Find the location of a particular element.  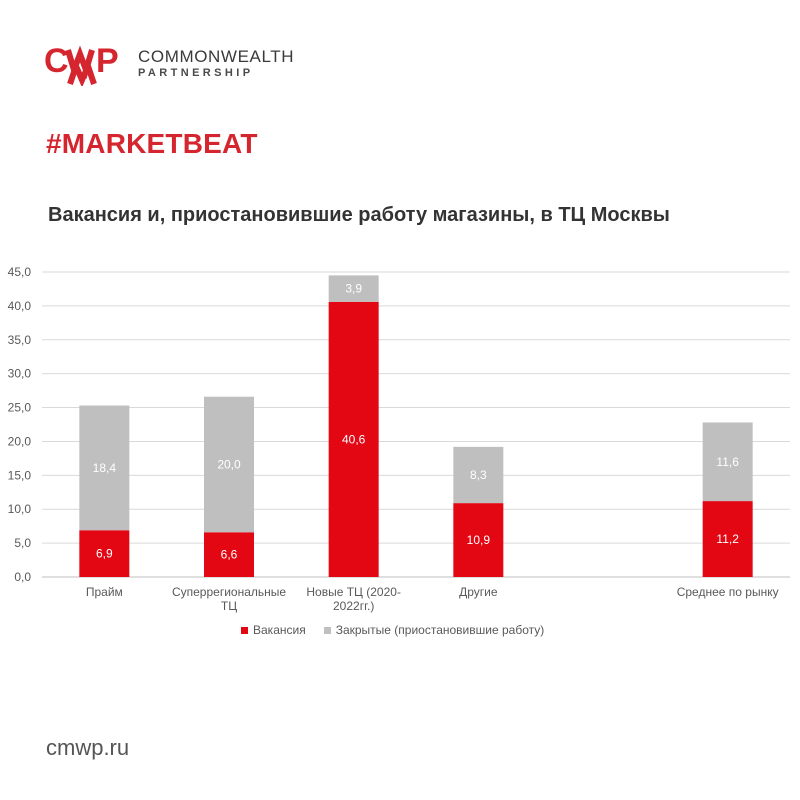

legend-label-vacancy: Вакансия is located at coordinates (279, 630).